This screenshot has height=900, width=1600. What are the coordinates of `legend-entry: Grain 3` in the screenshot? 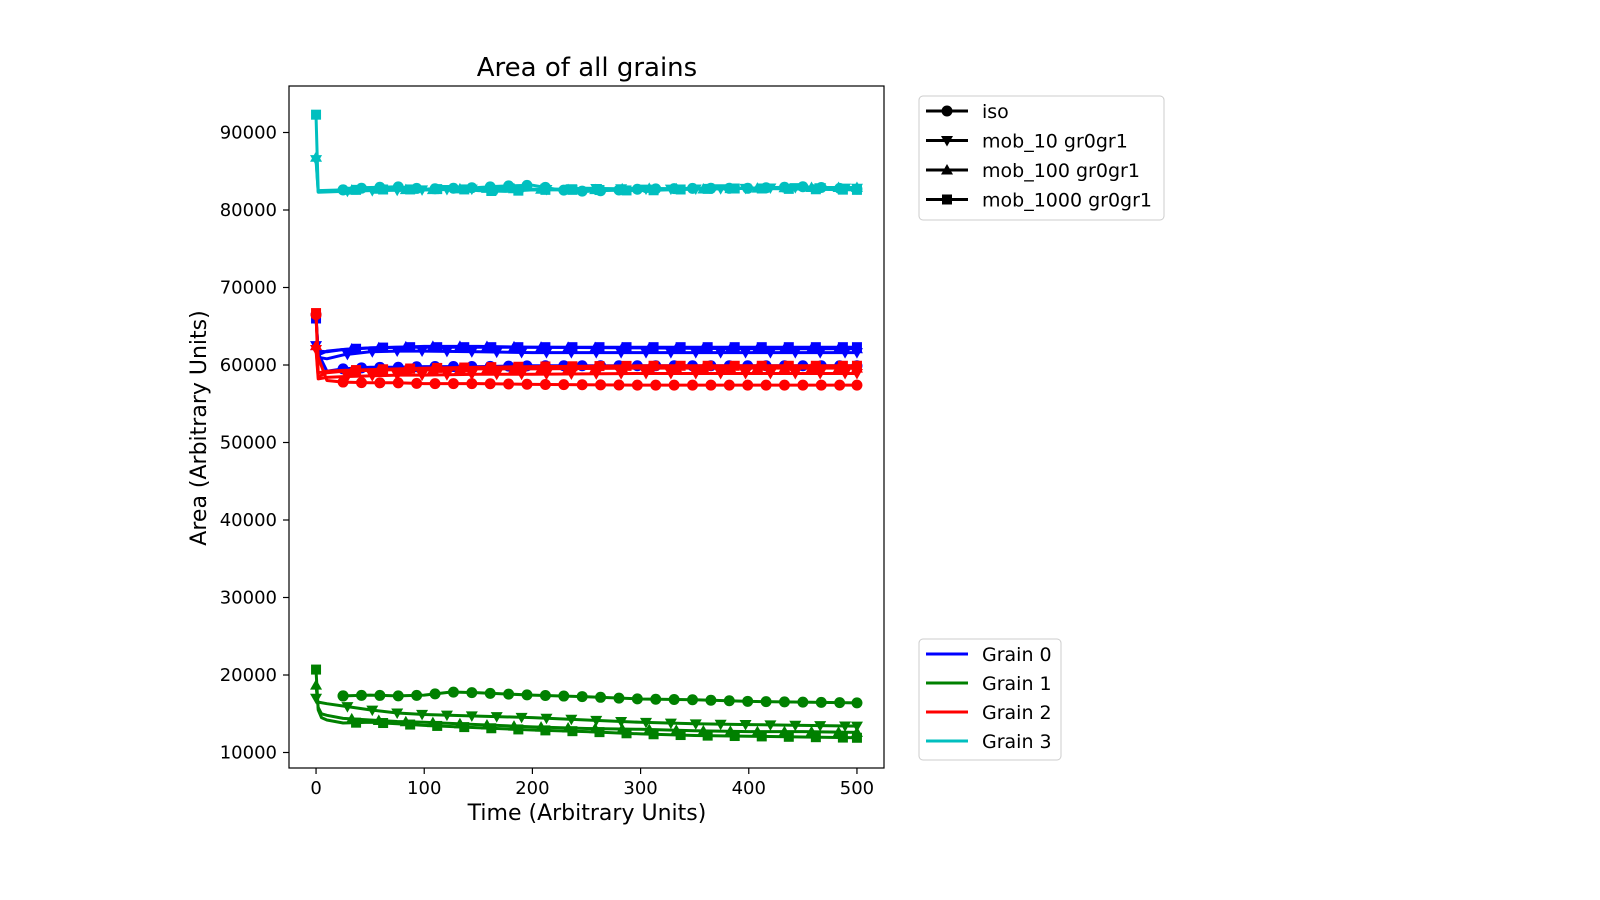 It's located at (989, 742).